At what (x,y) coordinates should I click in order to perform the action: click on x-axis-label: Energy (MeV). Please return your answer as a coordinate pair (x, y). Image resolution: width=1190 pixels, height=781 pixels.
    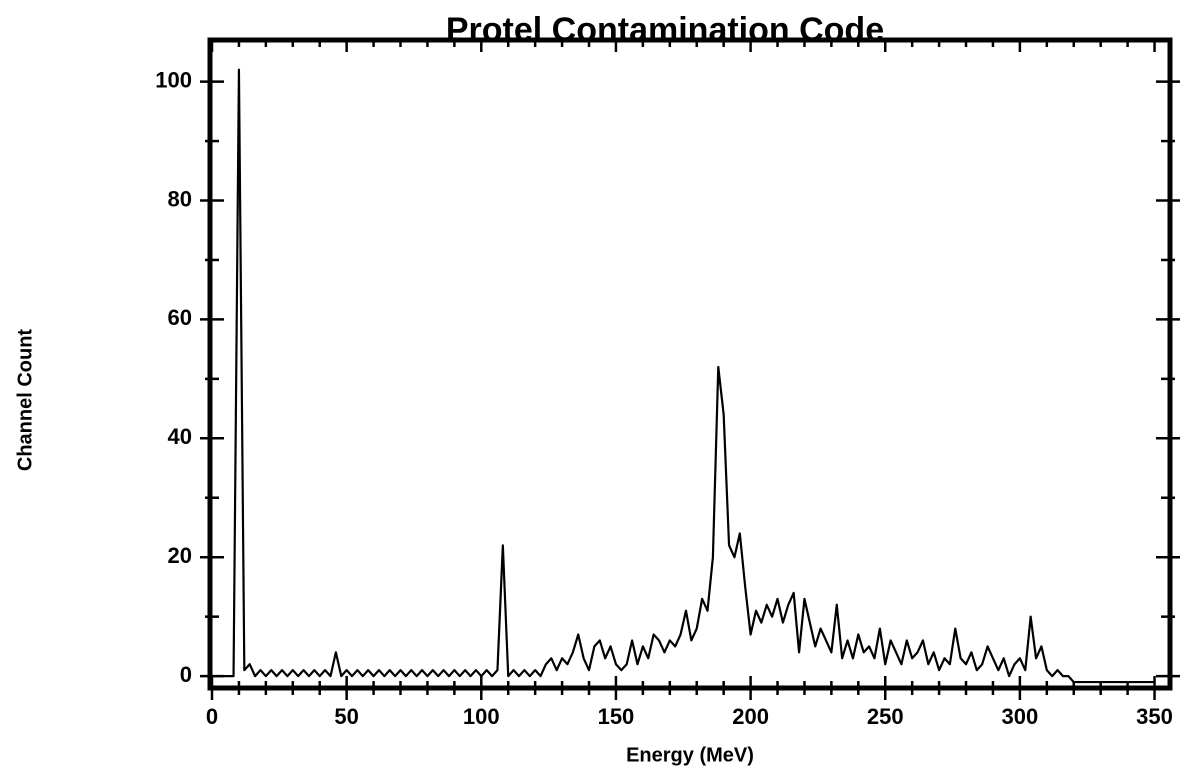
    Looking at the image, I should click on (690, 755).